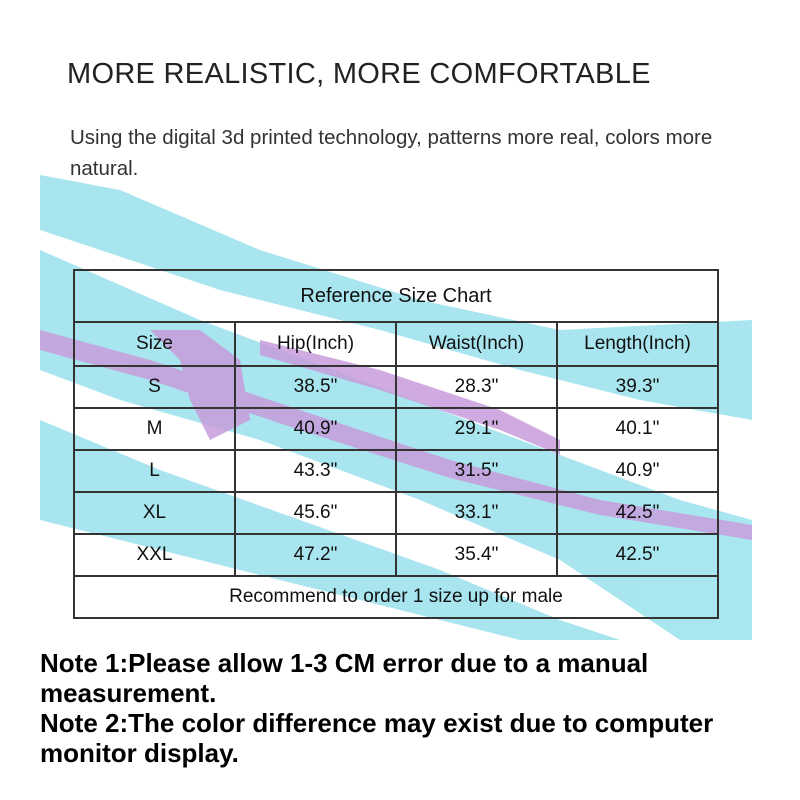  Describe the element at coordinates (476, 513) in the screenshot. I see `cell: 33.1"` at that location.